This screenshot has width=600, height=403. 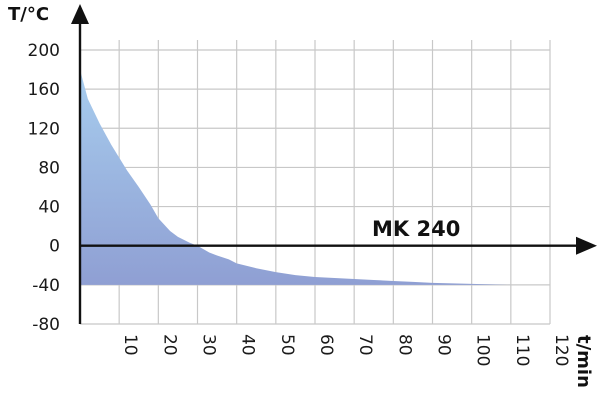 I want to click on x-tick-label-90: 90, so click(x=444, y=345).